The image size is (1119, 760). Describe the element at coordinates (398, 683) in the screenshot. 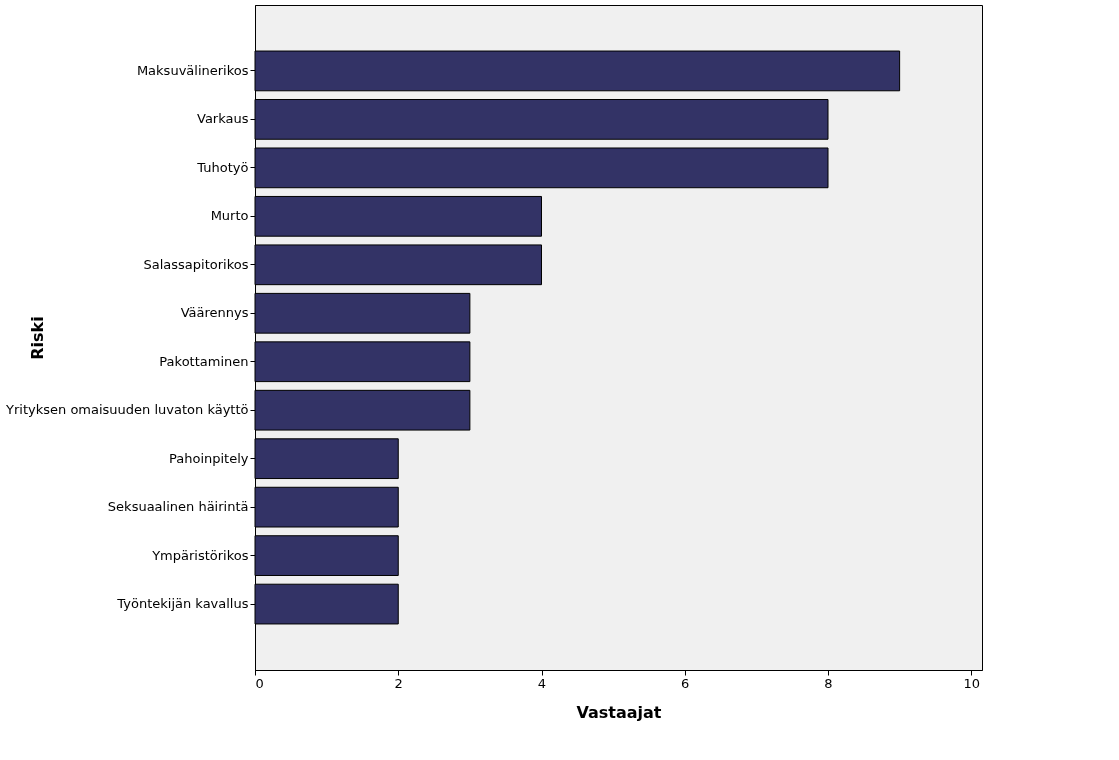

I see `x-tick-label: 2` at that location.